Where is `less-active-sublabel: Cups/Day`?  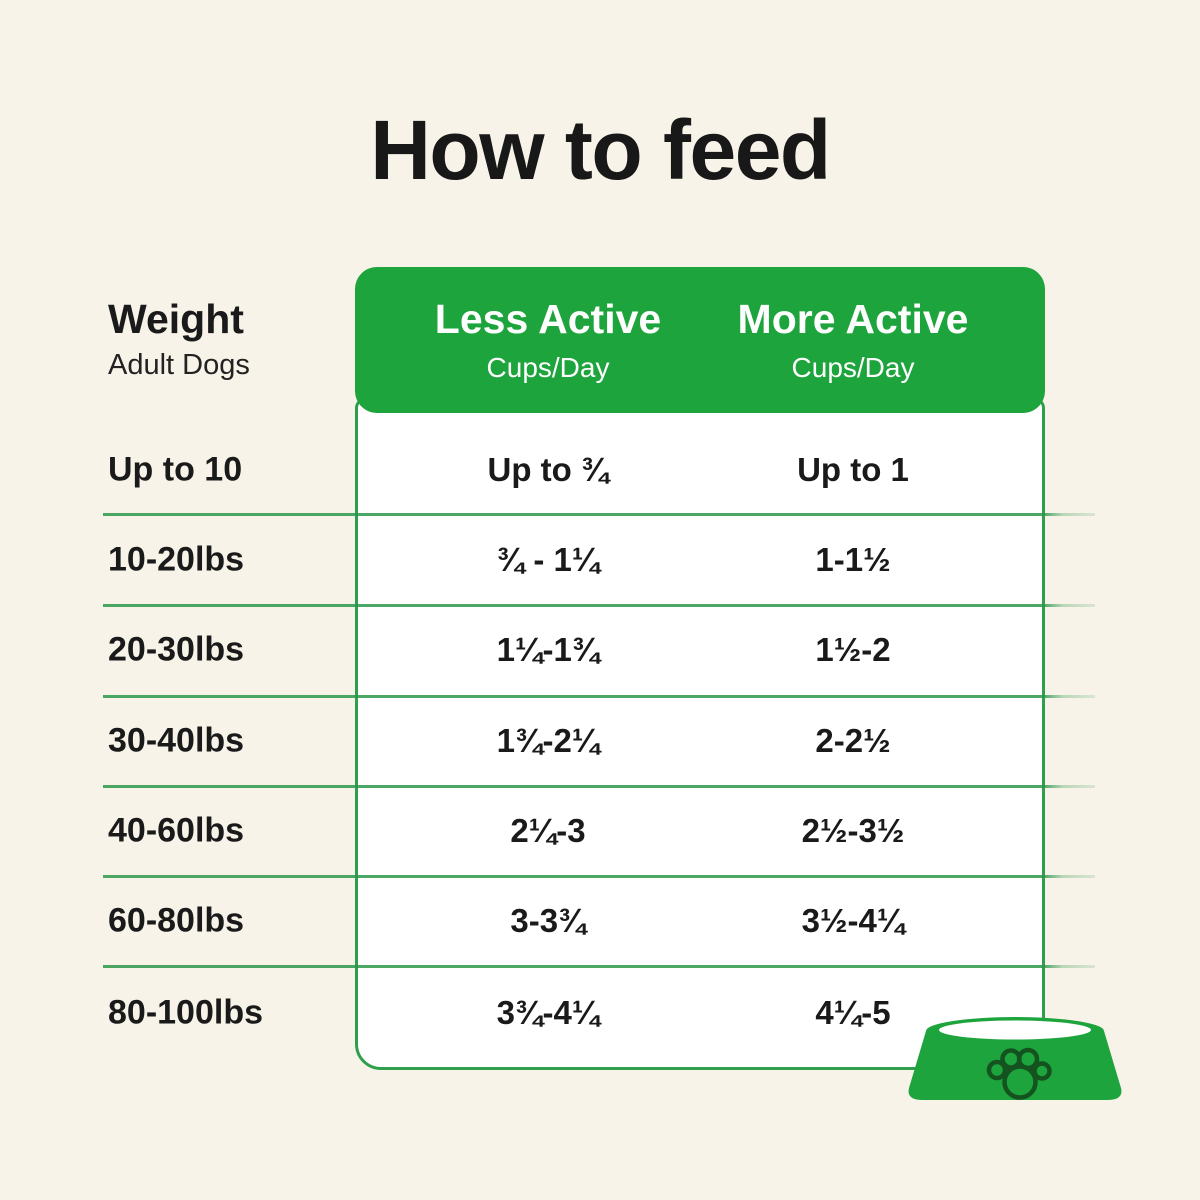 less-active-sublabel: Cups/Day is located at coordinates (548, 367).